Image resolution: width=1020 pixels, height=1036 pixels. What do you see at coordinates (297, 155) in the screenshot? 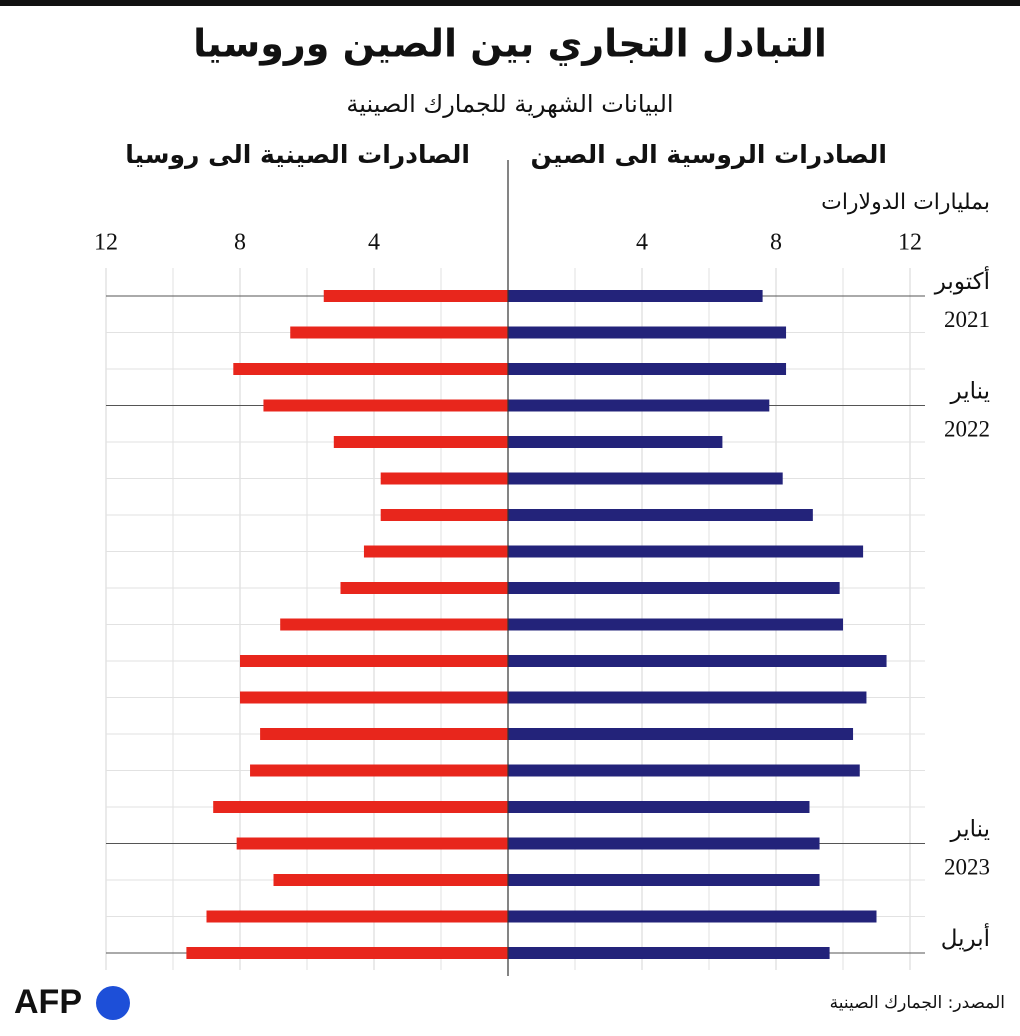
I see `series-header: الصادرات الصينية الى روسيا` at bounding box center [297, 155].